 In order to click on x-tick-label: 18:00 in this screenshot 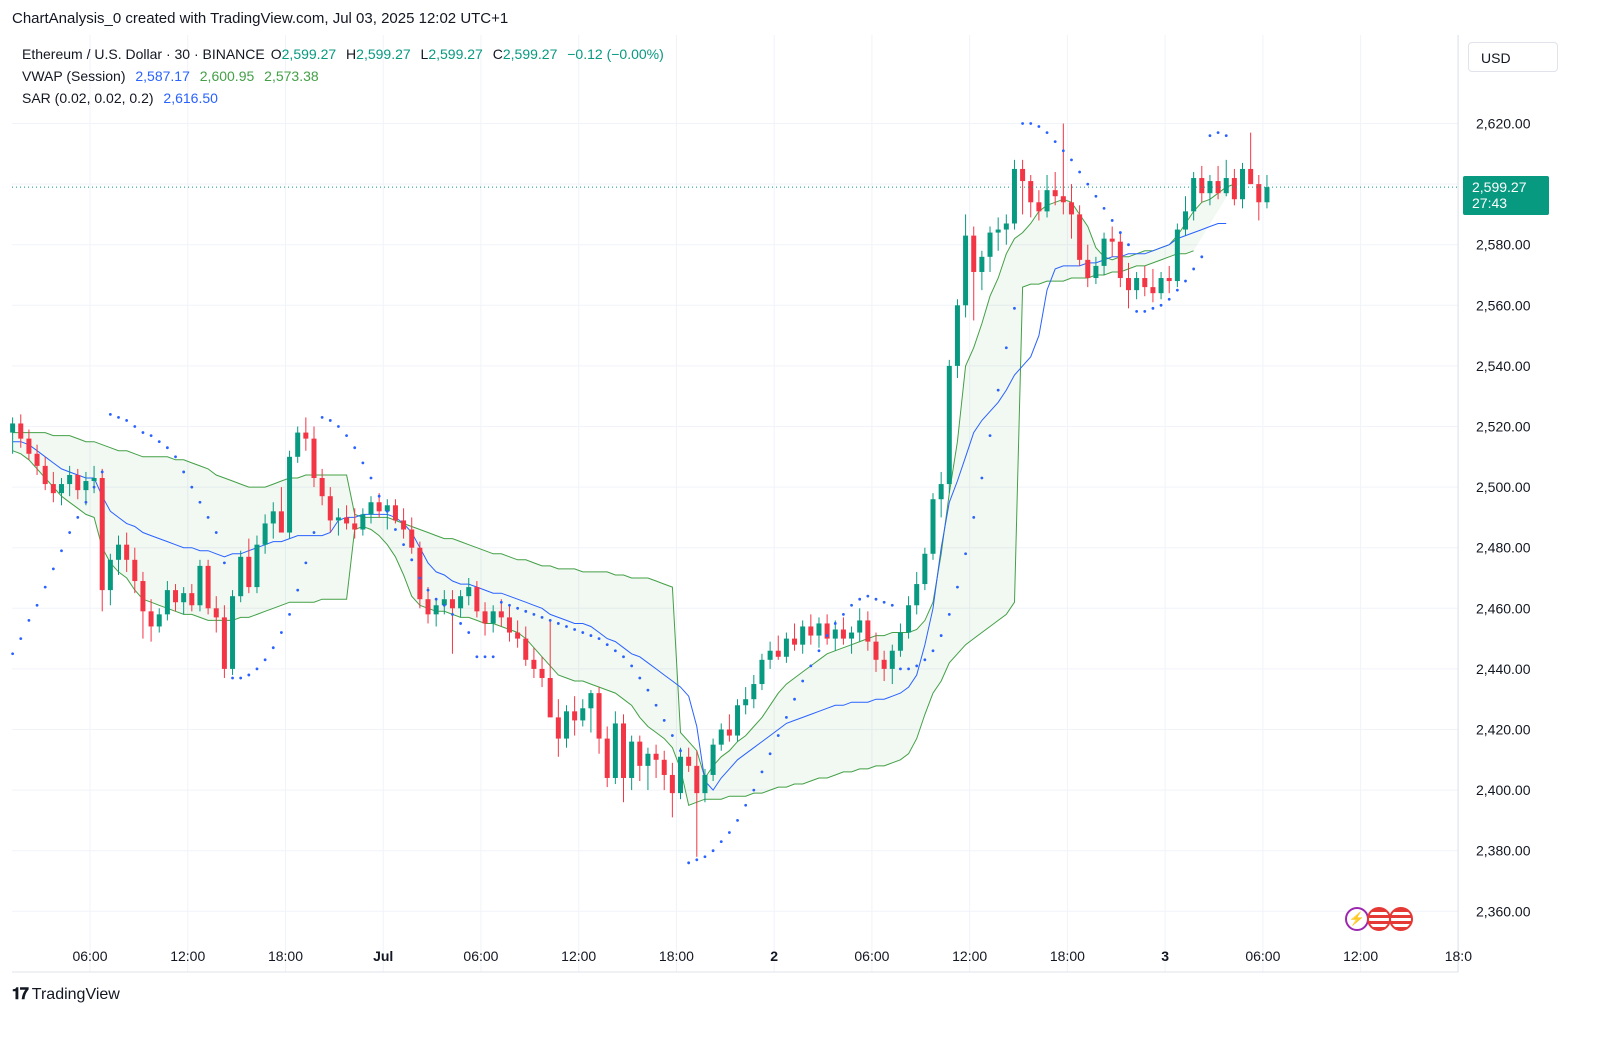, I will do `click(676, 956)`.